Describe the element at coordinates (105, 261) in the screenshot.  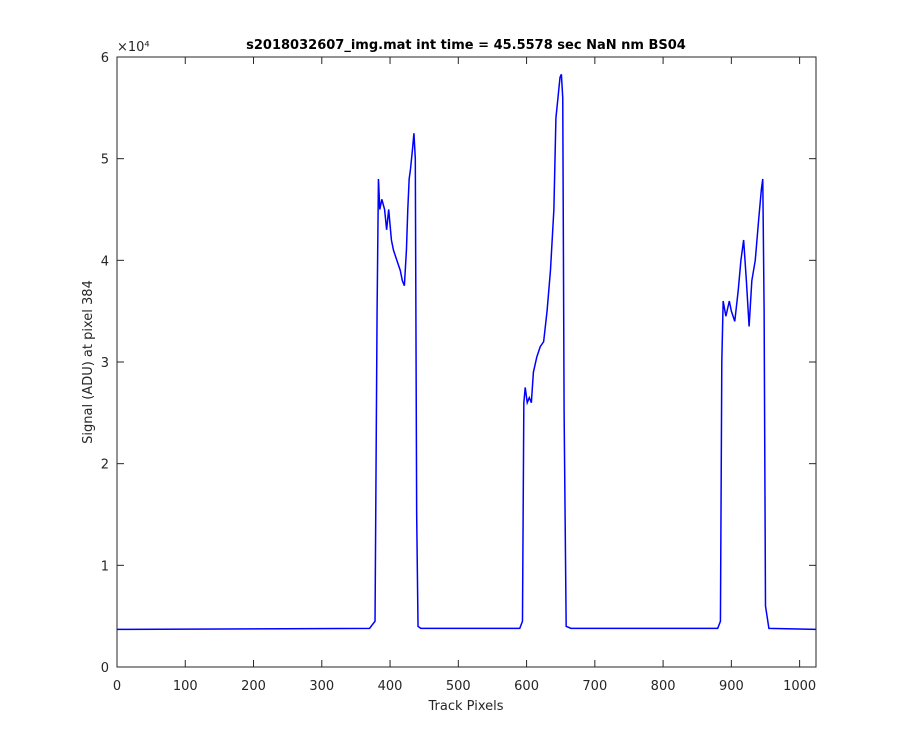
I see `y-tick-label: 4` at that location.